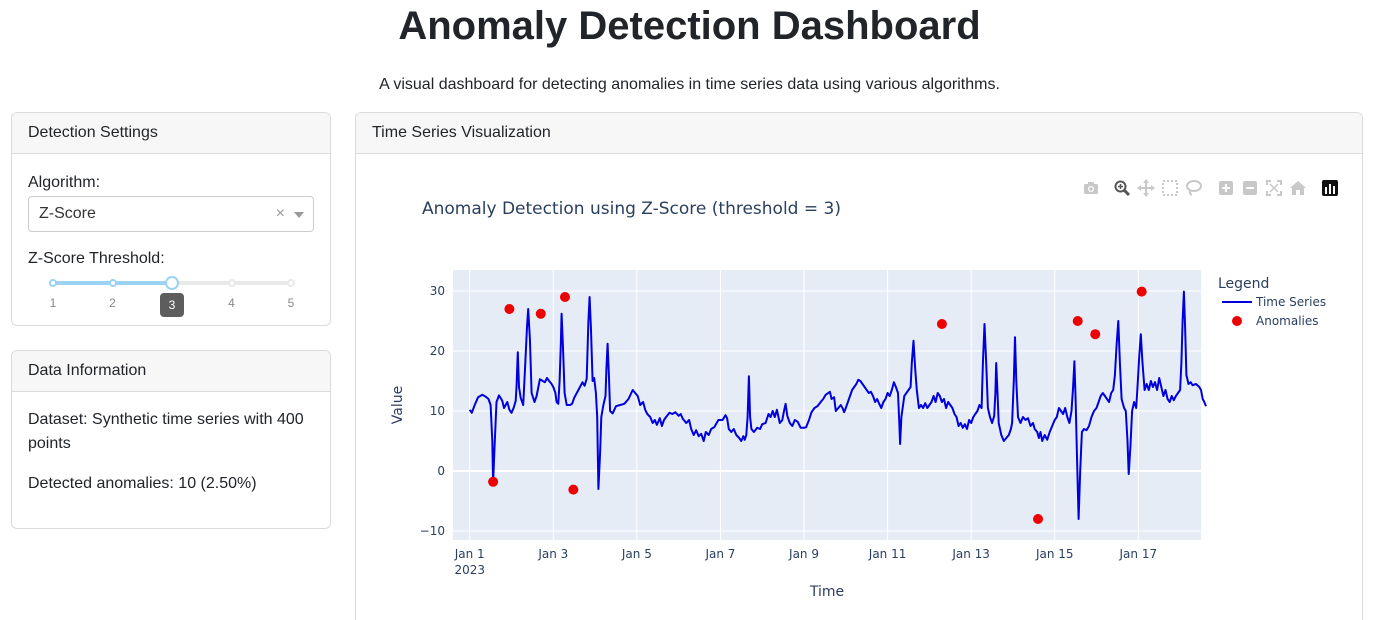 This screenshot has height=620, width=1379. Describe the element at coordinates (1298, 188) in the screenshot. I see `reset-axes-icon` at that location.